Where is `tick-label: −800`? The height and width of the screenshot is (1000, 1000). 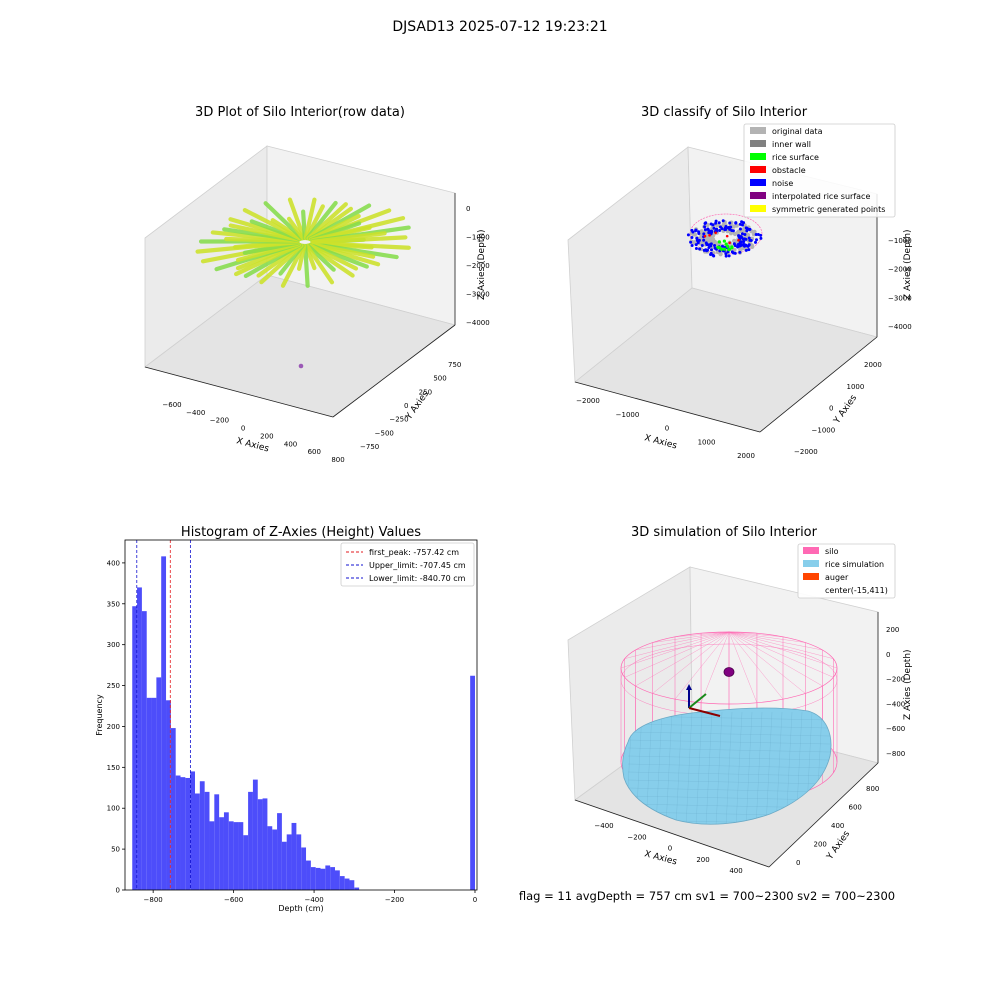 tick-label: −800 is located at coordinates (895, 754).